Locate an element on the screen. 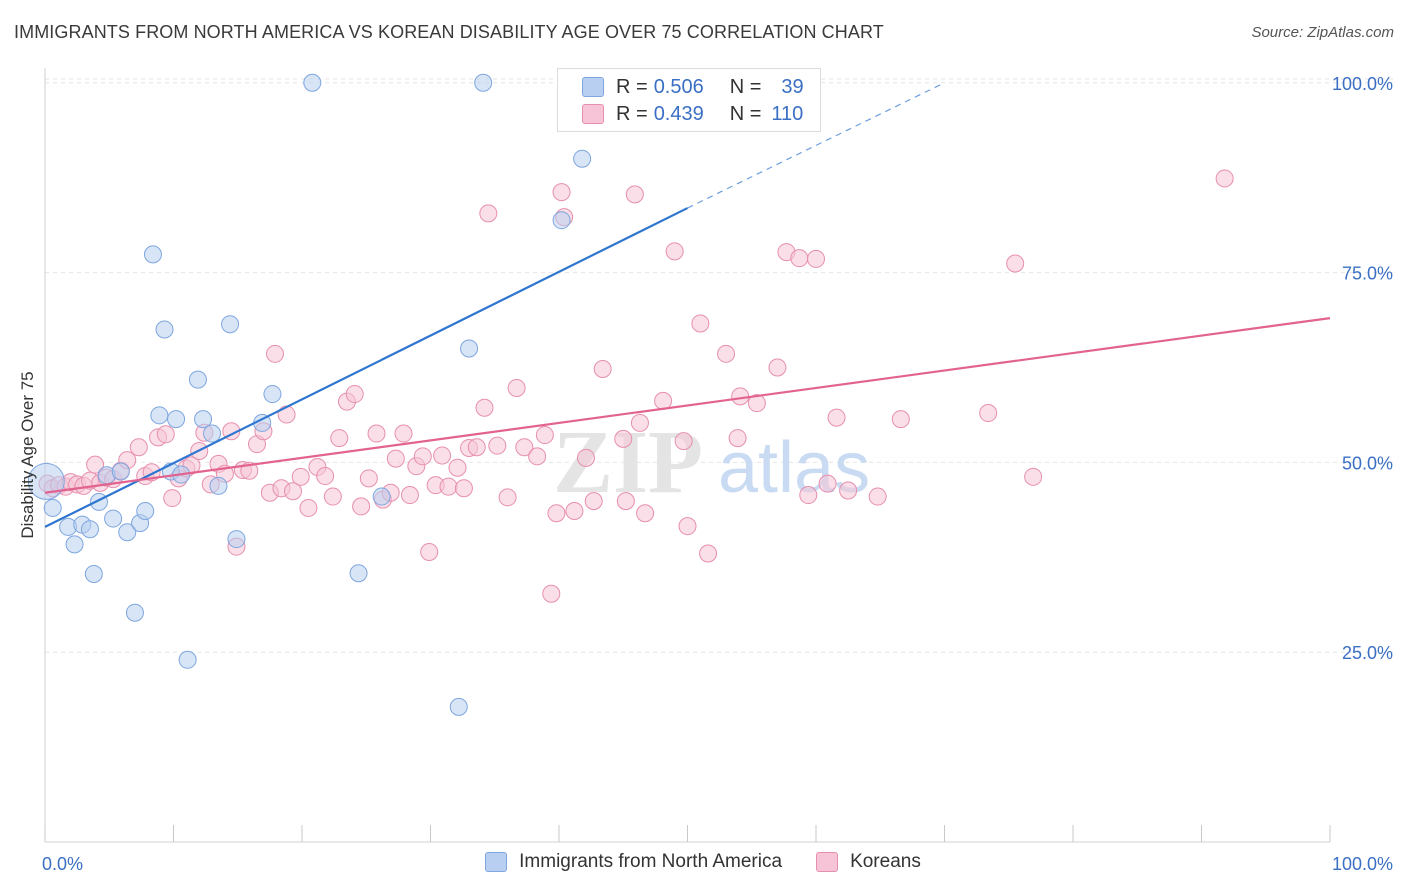 Image resolution: width=1406 pixels, height=892 pixels. legend-swatch-immigrants is located at coordinates (593, 87).